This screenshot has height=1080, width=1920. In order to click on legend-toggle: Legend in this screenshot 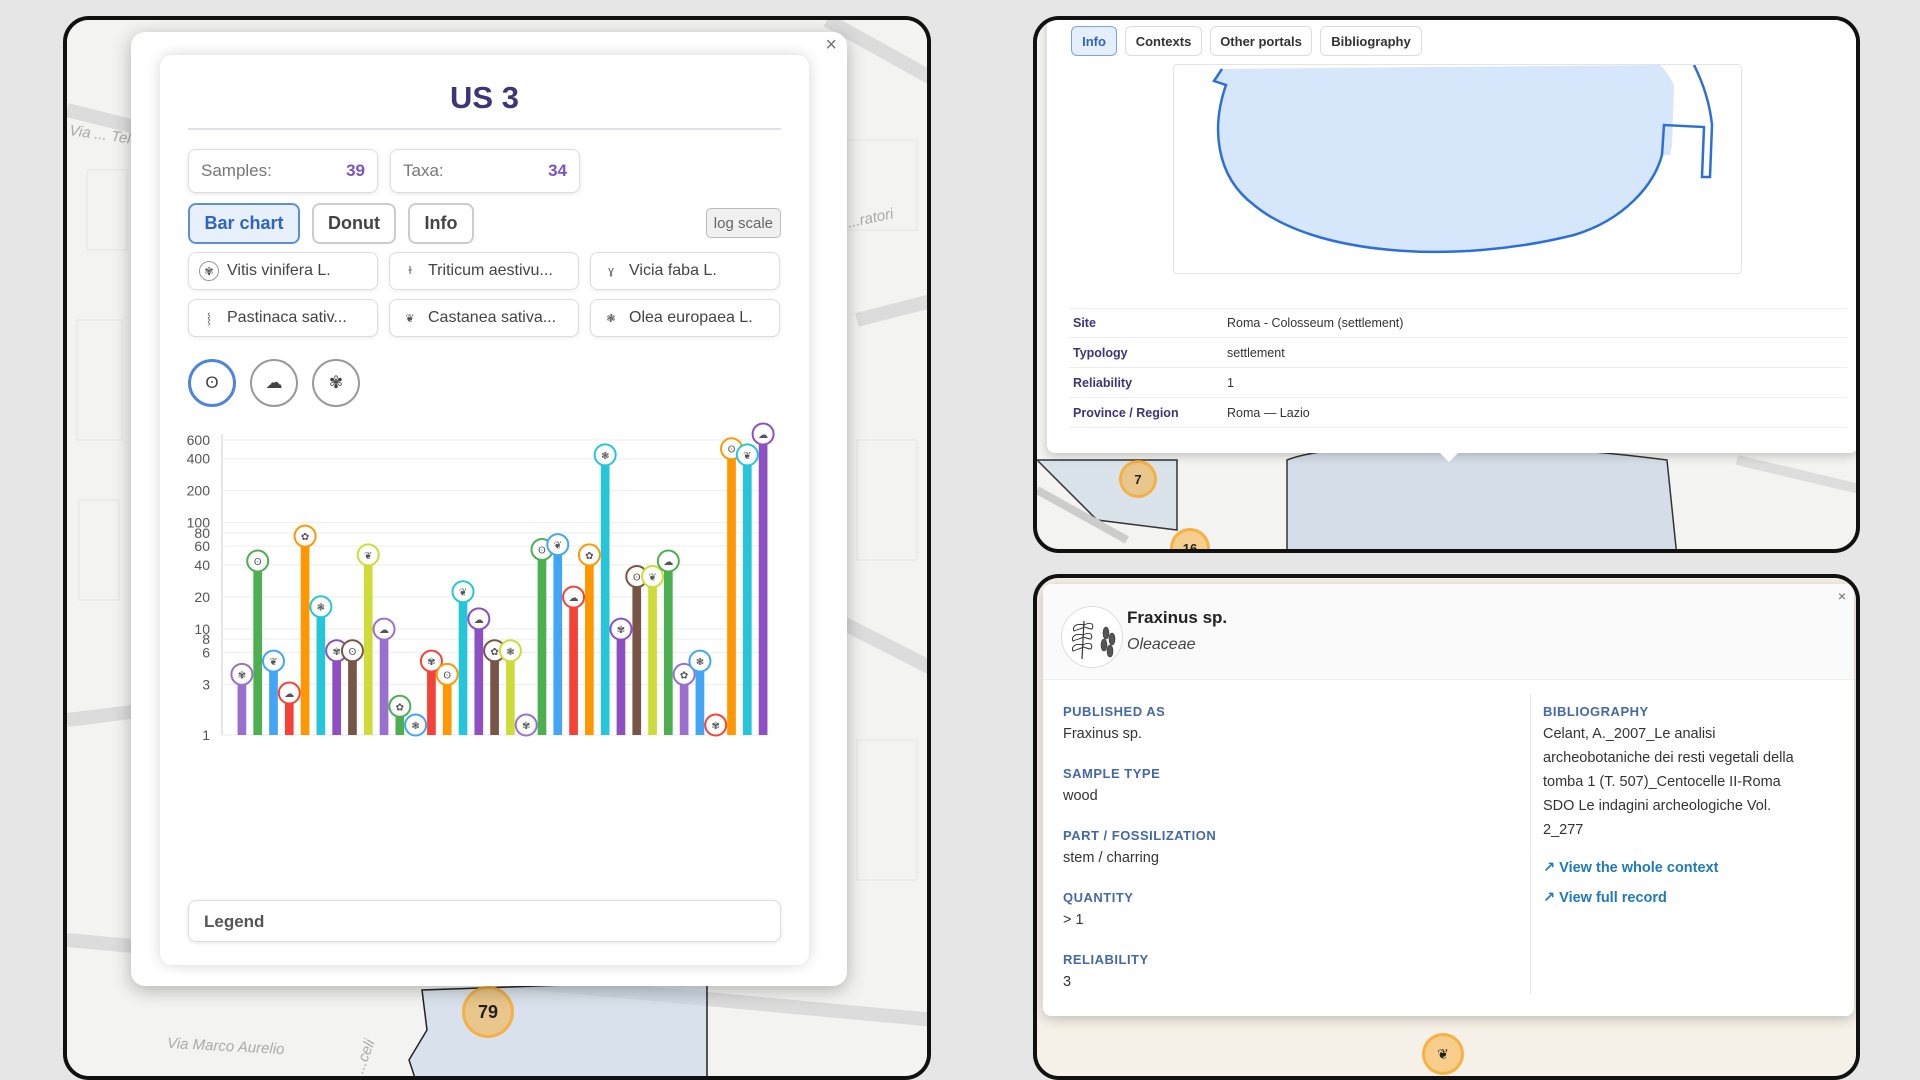, I will do `click(484, 921)`.